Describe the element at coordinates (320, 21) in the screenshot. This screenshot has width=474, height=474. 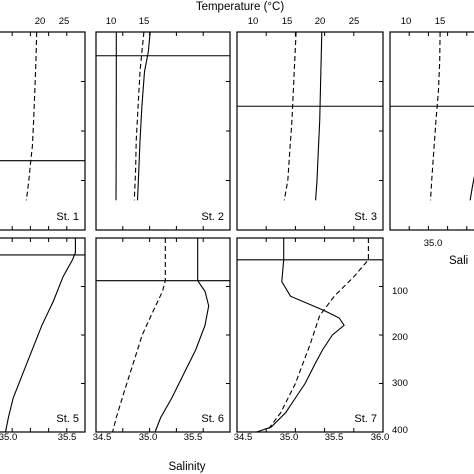
I see `temp-tick-p3-20: 20` at that location.